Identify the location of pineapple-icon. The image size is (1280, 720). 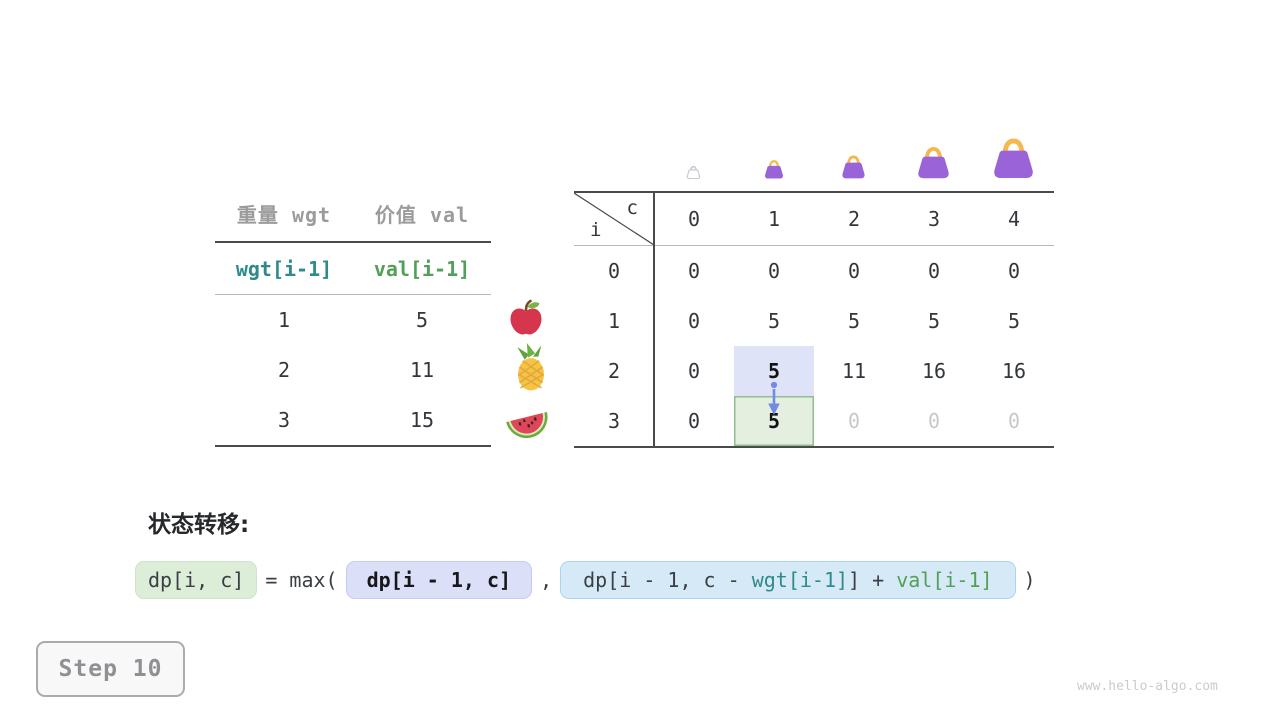
(531, 369).